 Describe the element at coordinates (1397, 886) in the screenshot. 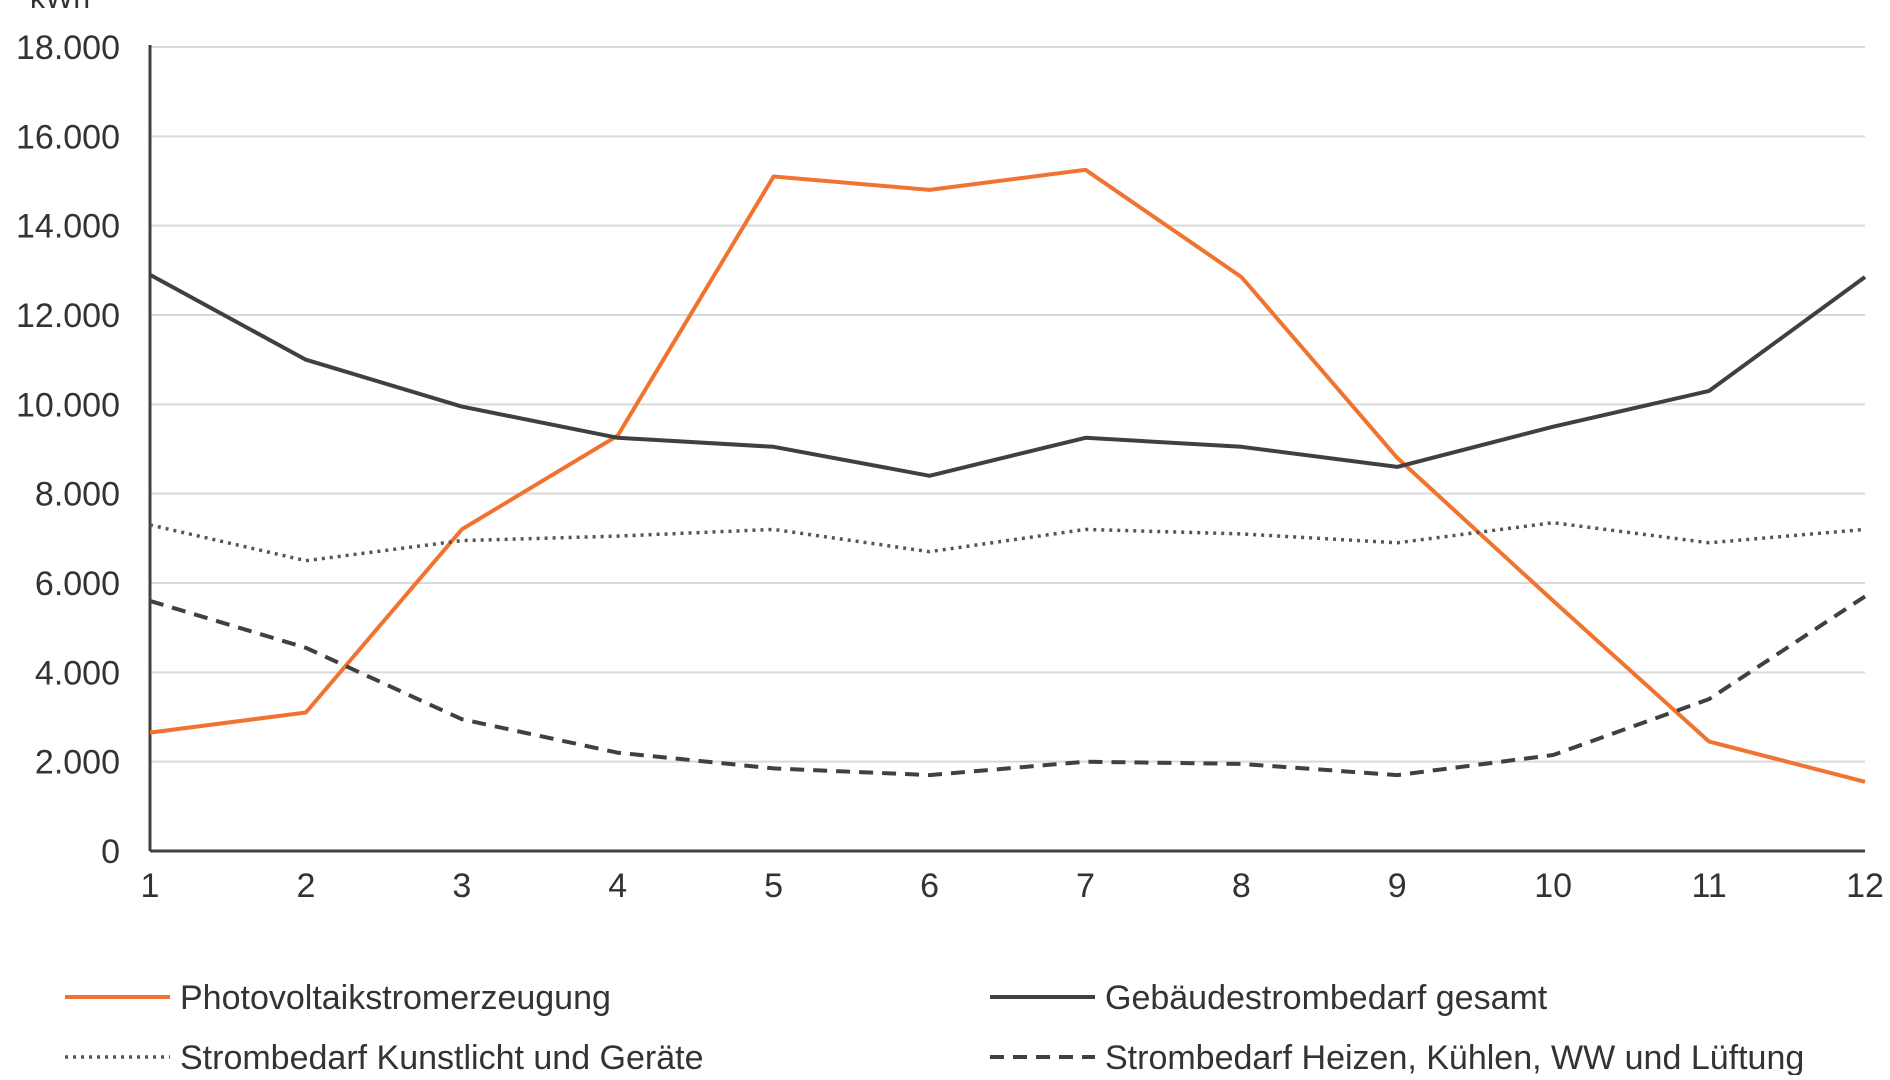

I see `x-tick-label: 9` at that location.